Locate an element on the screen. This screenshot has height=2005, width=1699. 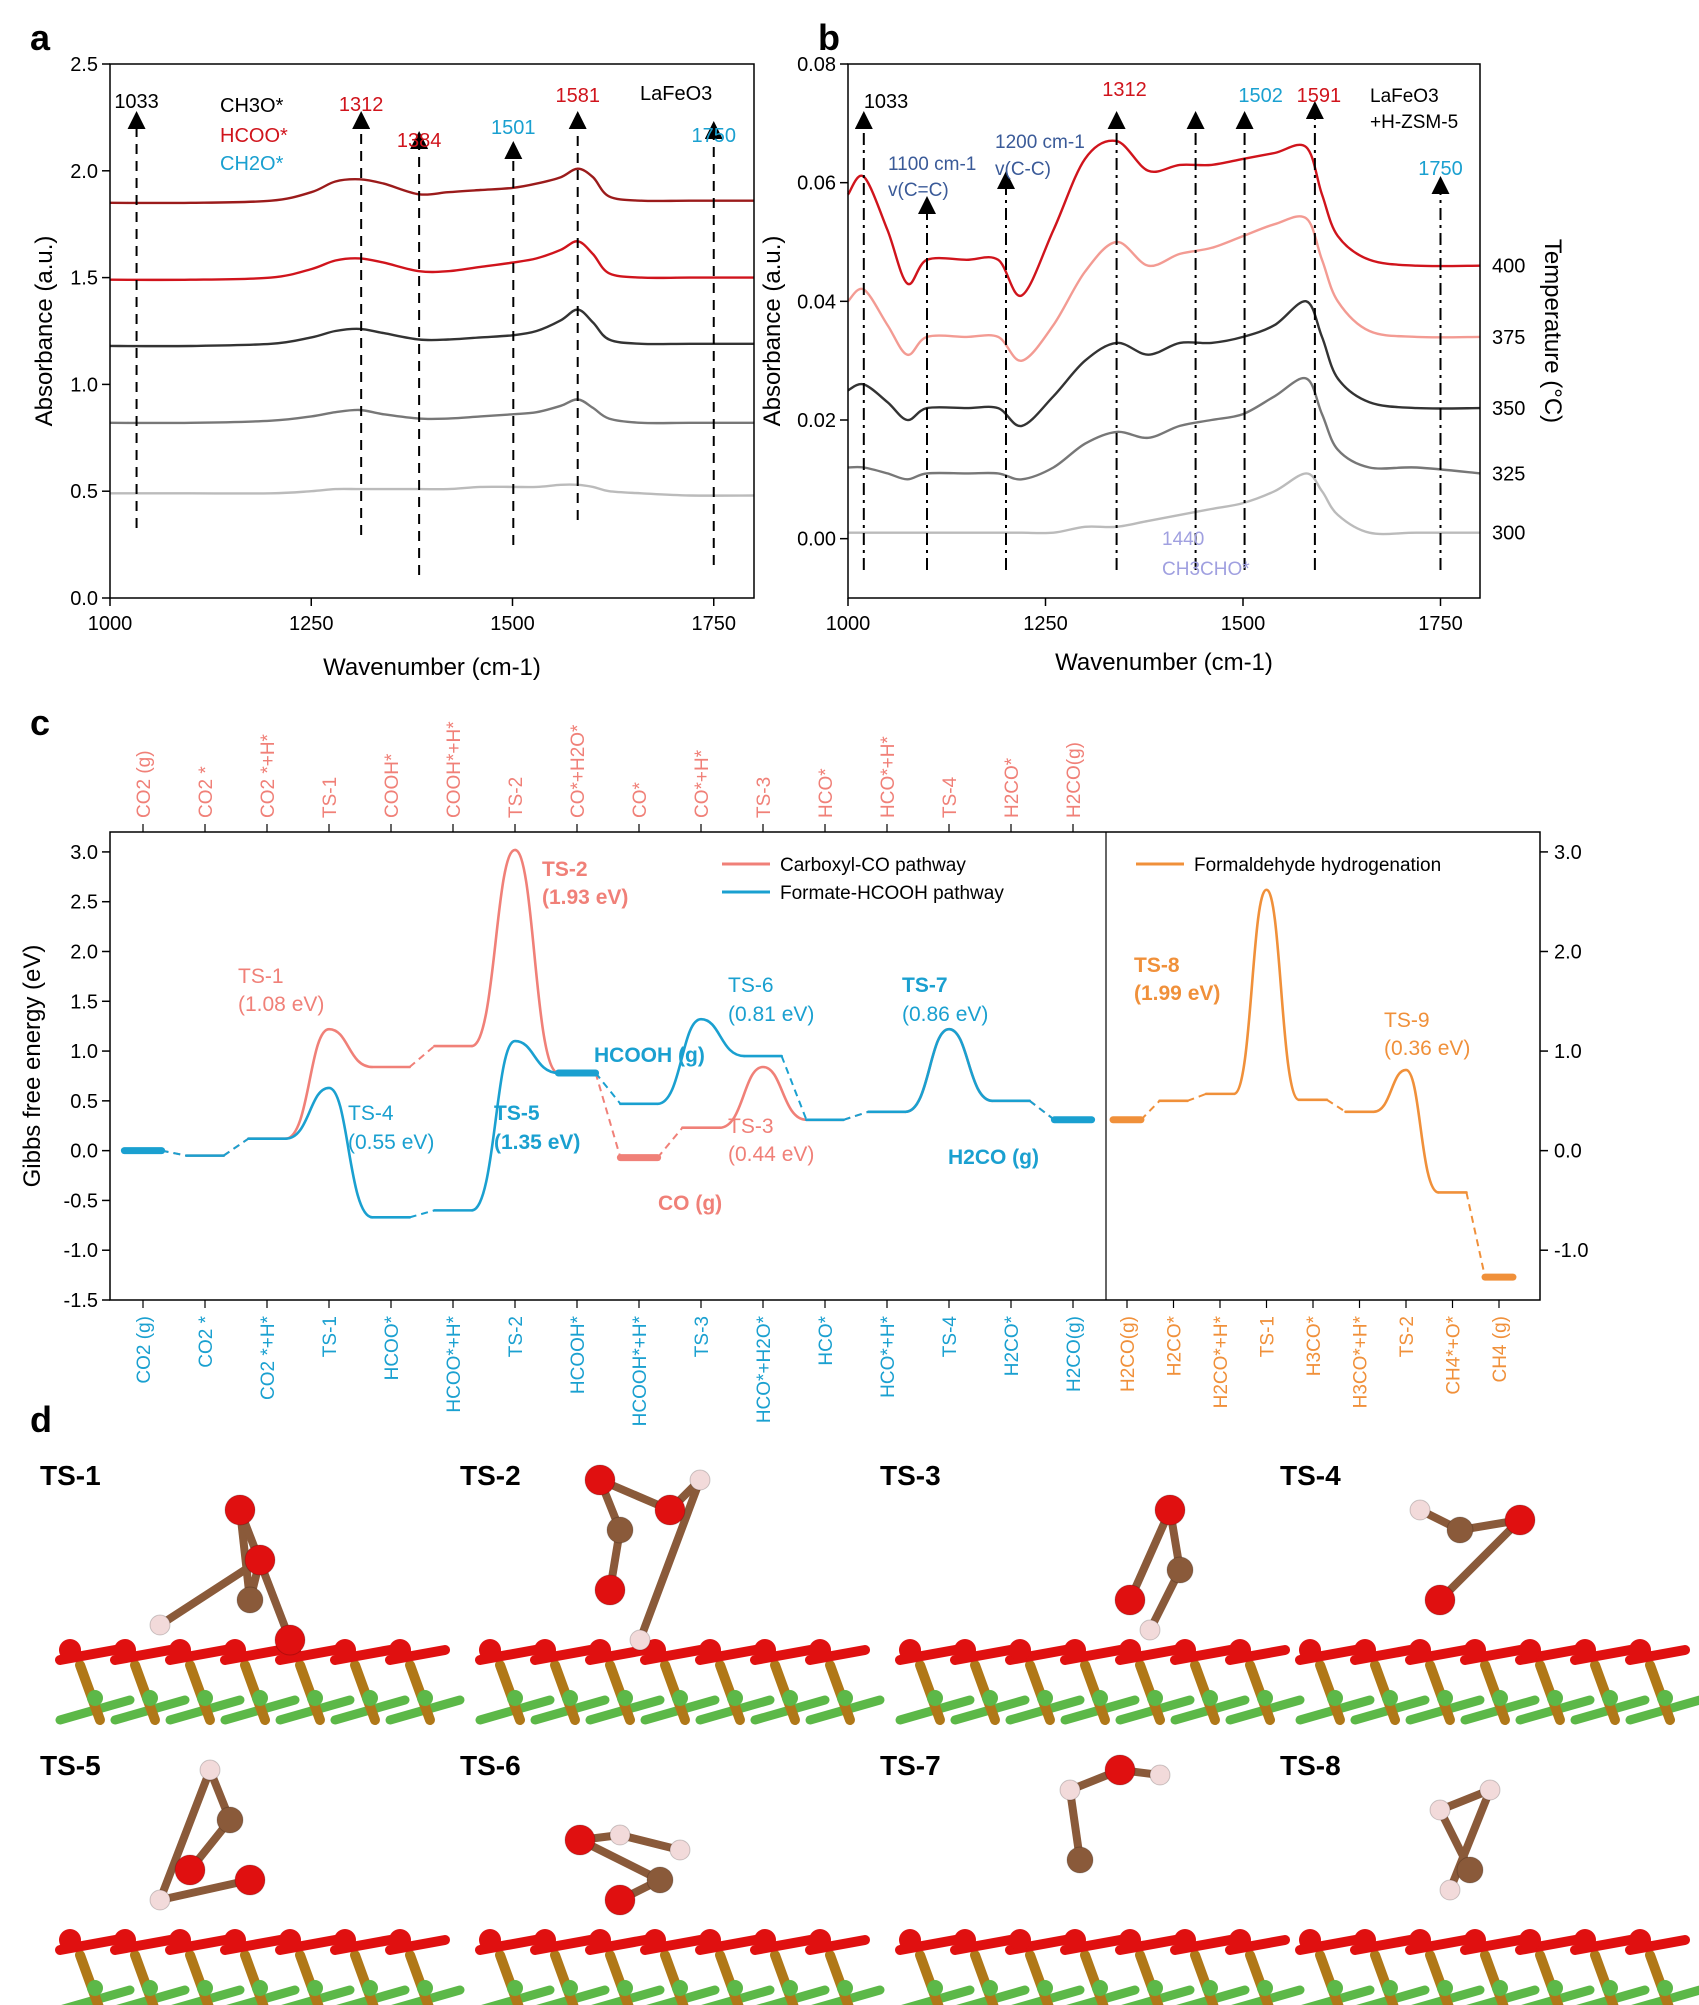
b-temp-label: 350 is located at coordinates (1508, 409).